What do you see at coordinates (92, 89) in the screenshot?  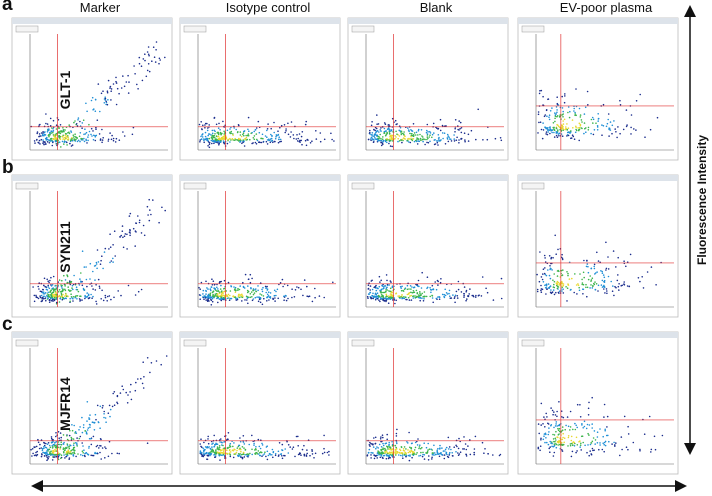 I see `plot-window` at bounding box center [92, 89].